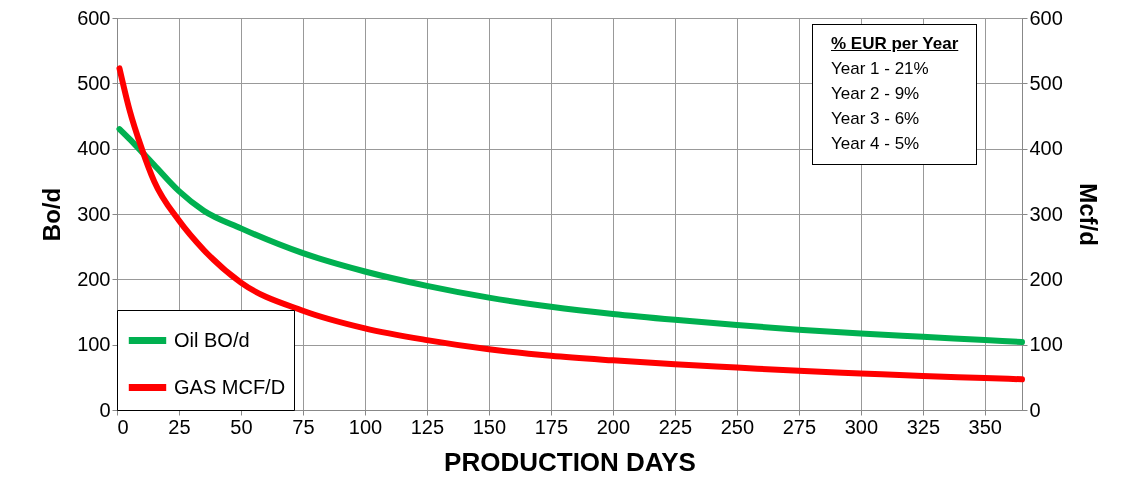  Describe the element at coordinates (570, 461) in the screenshot. I see `x-axis-title: PRODUCTION DAYS` at that location.